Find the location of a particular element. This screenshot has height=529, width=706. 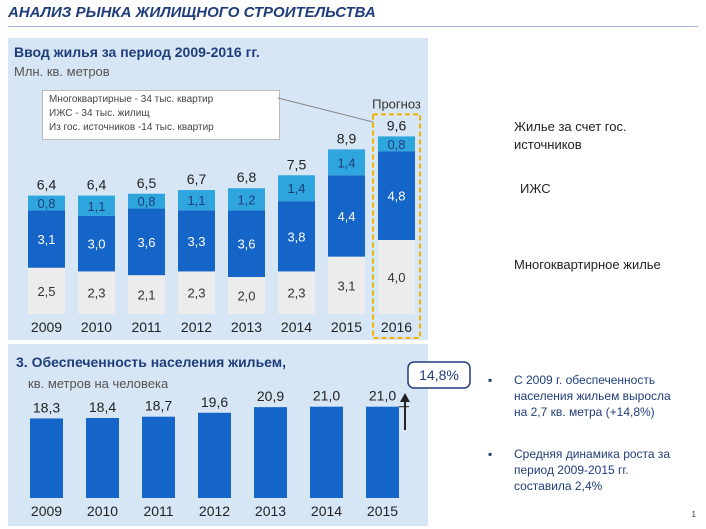

growth-badge is located at coordinates (439, 375).